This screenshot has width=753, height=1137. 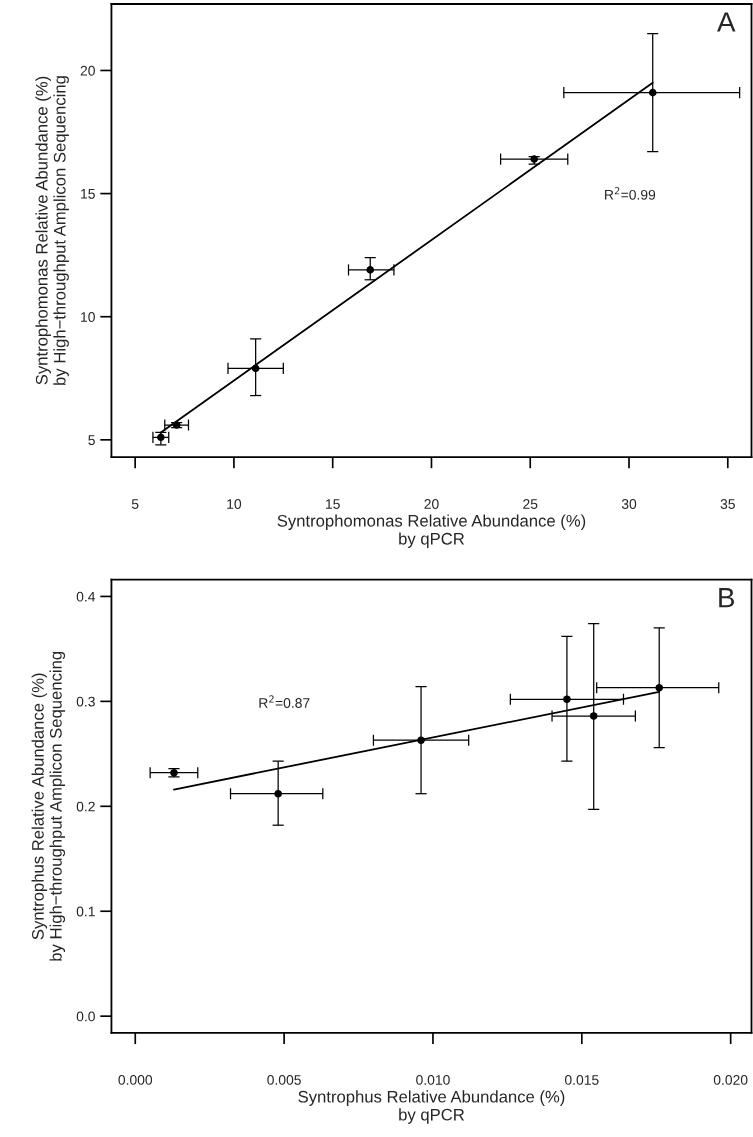 I want to click on x-tick-label: 15, so click(x=333, y=504).